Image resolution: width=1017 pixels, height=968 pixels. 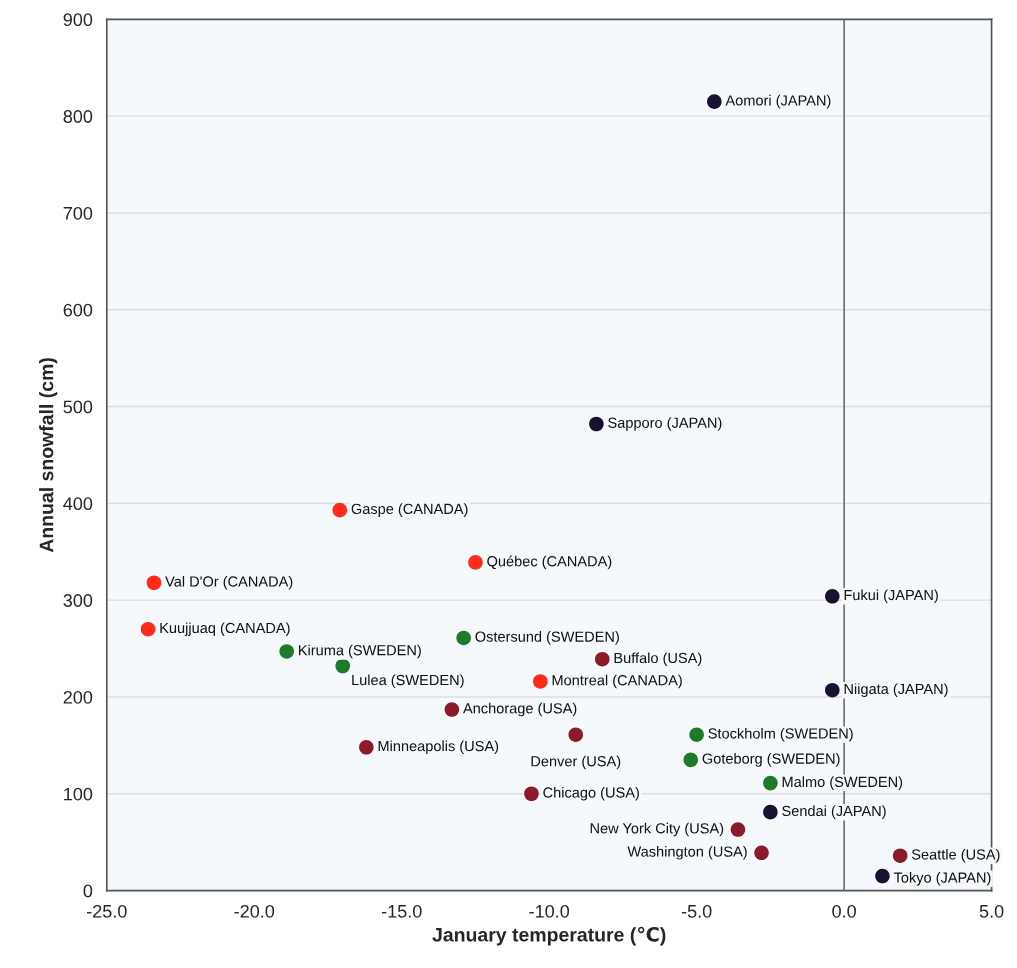 I want to click on y-tick-label: 900, so click(x=78, y=20).